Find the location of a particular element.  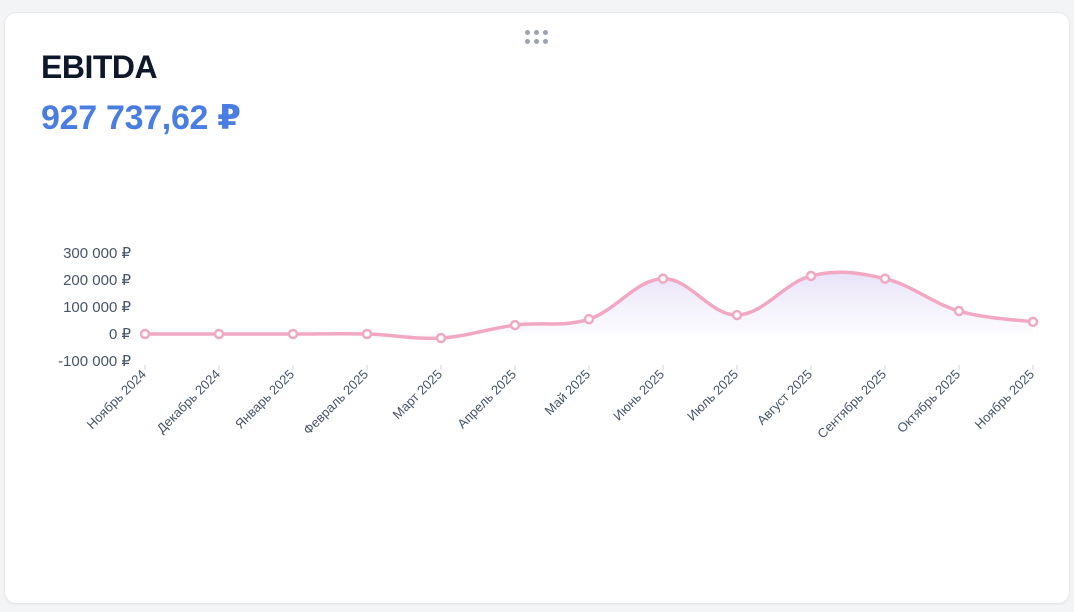

x-tick-label: Март 2025 is located at coordinates (418, 395).